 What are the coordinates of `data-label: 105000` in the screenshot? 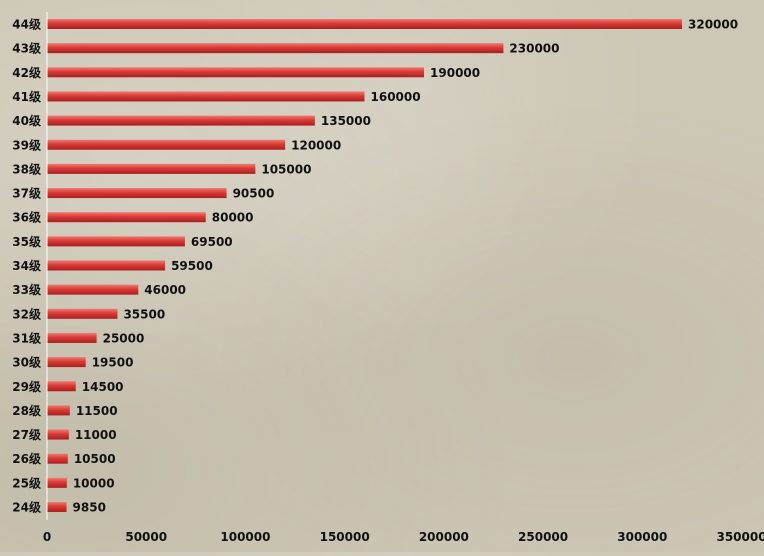 It's located at (286, 169).